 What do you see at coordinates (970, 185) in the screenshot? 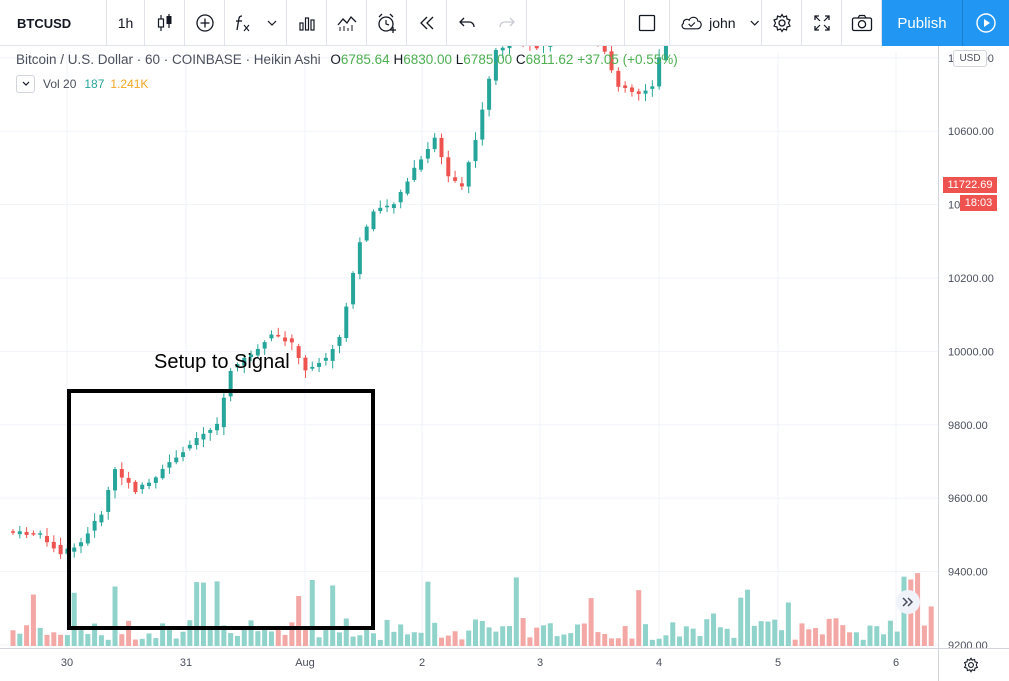
I see `last-price-label: 11722.69` at bounding box center [970, 185].